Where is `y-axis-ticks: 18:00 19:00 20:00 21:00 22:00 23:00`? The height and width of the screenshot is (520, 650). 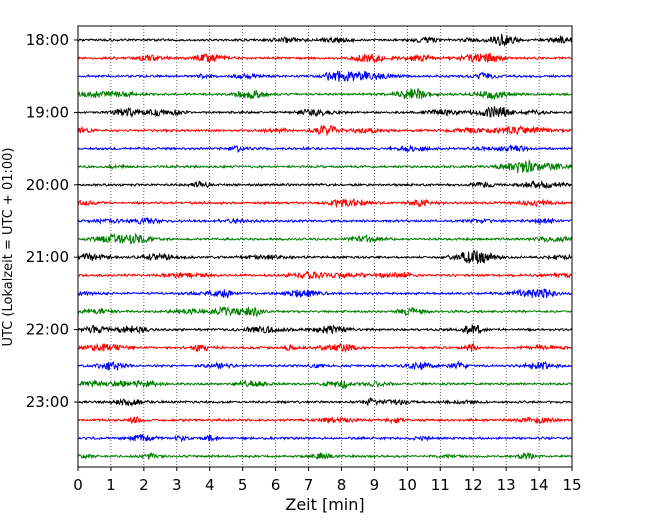
y-axis-ticks: 18:00 19:00 20:00 21:00 22:00 23:00 is located at coordinates (52, 221).